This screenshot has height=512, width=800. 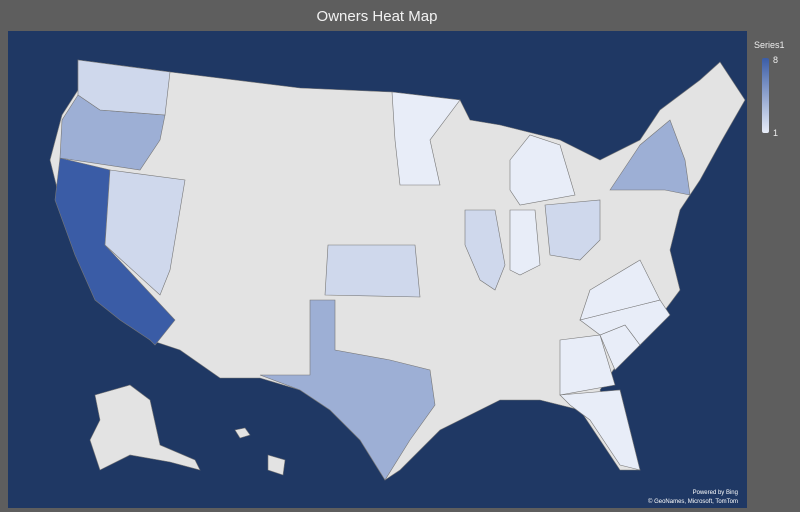 I want to click on legend-color-scale, so click(x=765, y=95).